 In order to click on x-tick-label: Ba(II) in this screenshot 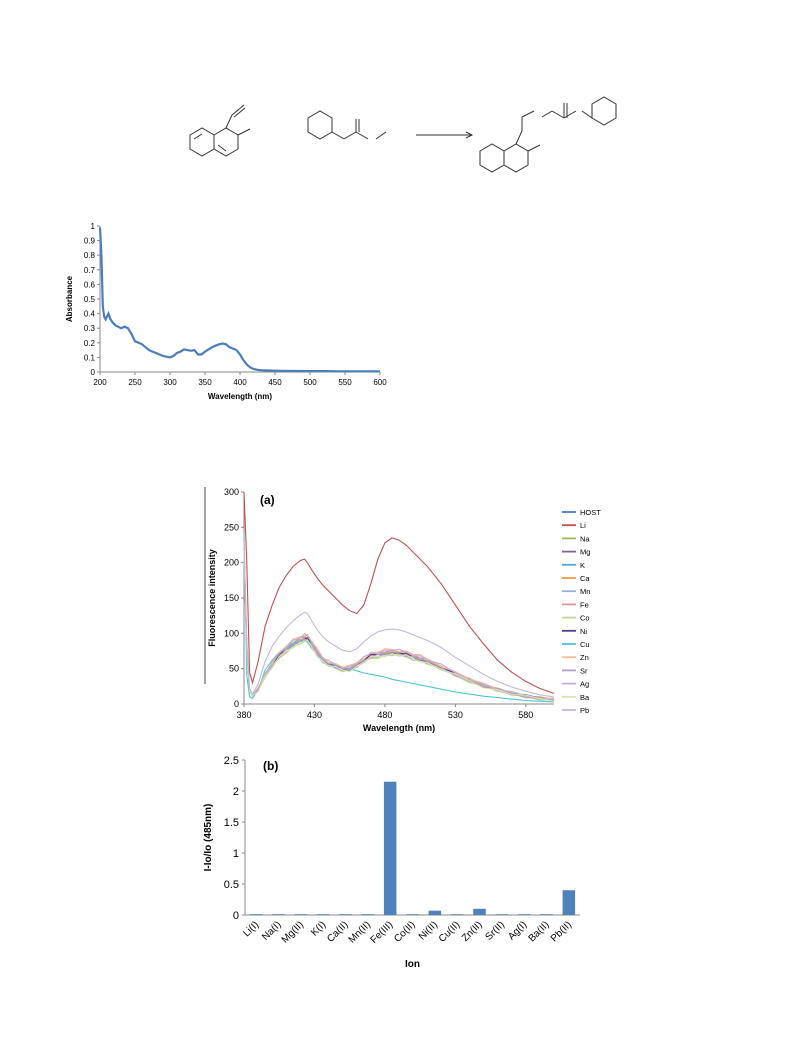, I will do `click(539, 931)`.